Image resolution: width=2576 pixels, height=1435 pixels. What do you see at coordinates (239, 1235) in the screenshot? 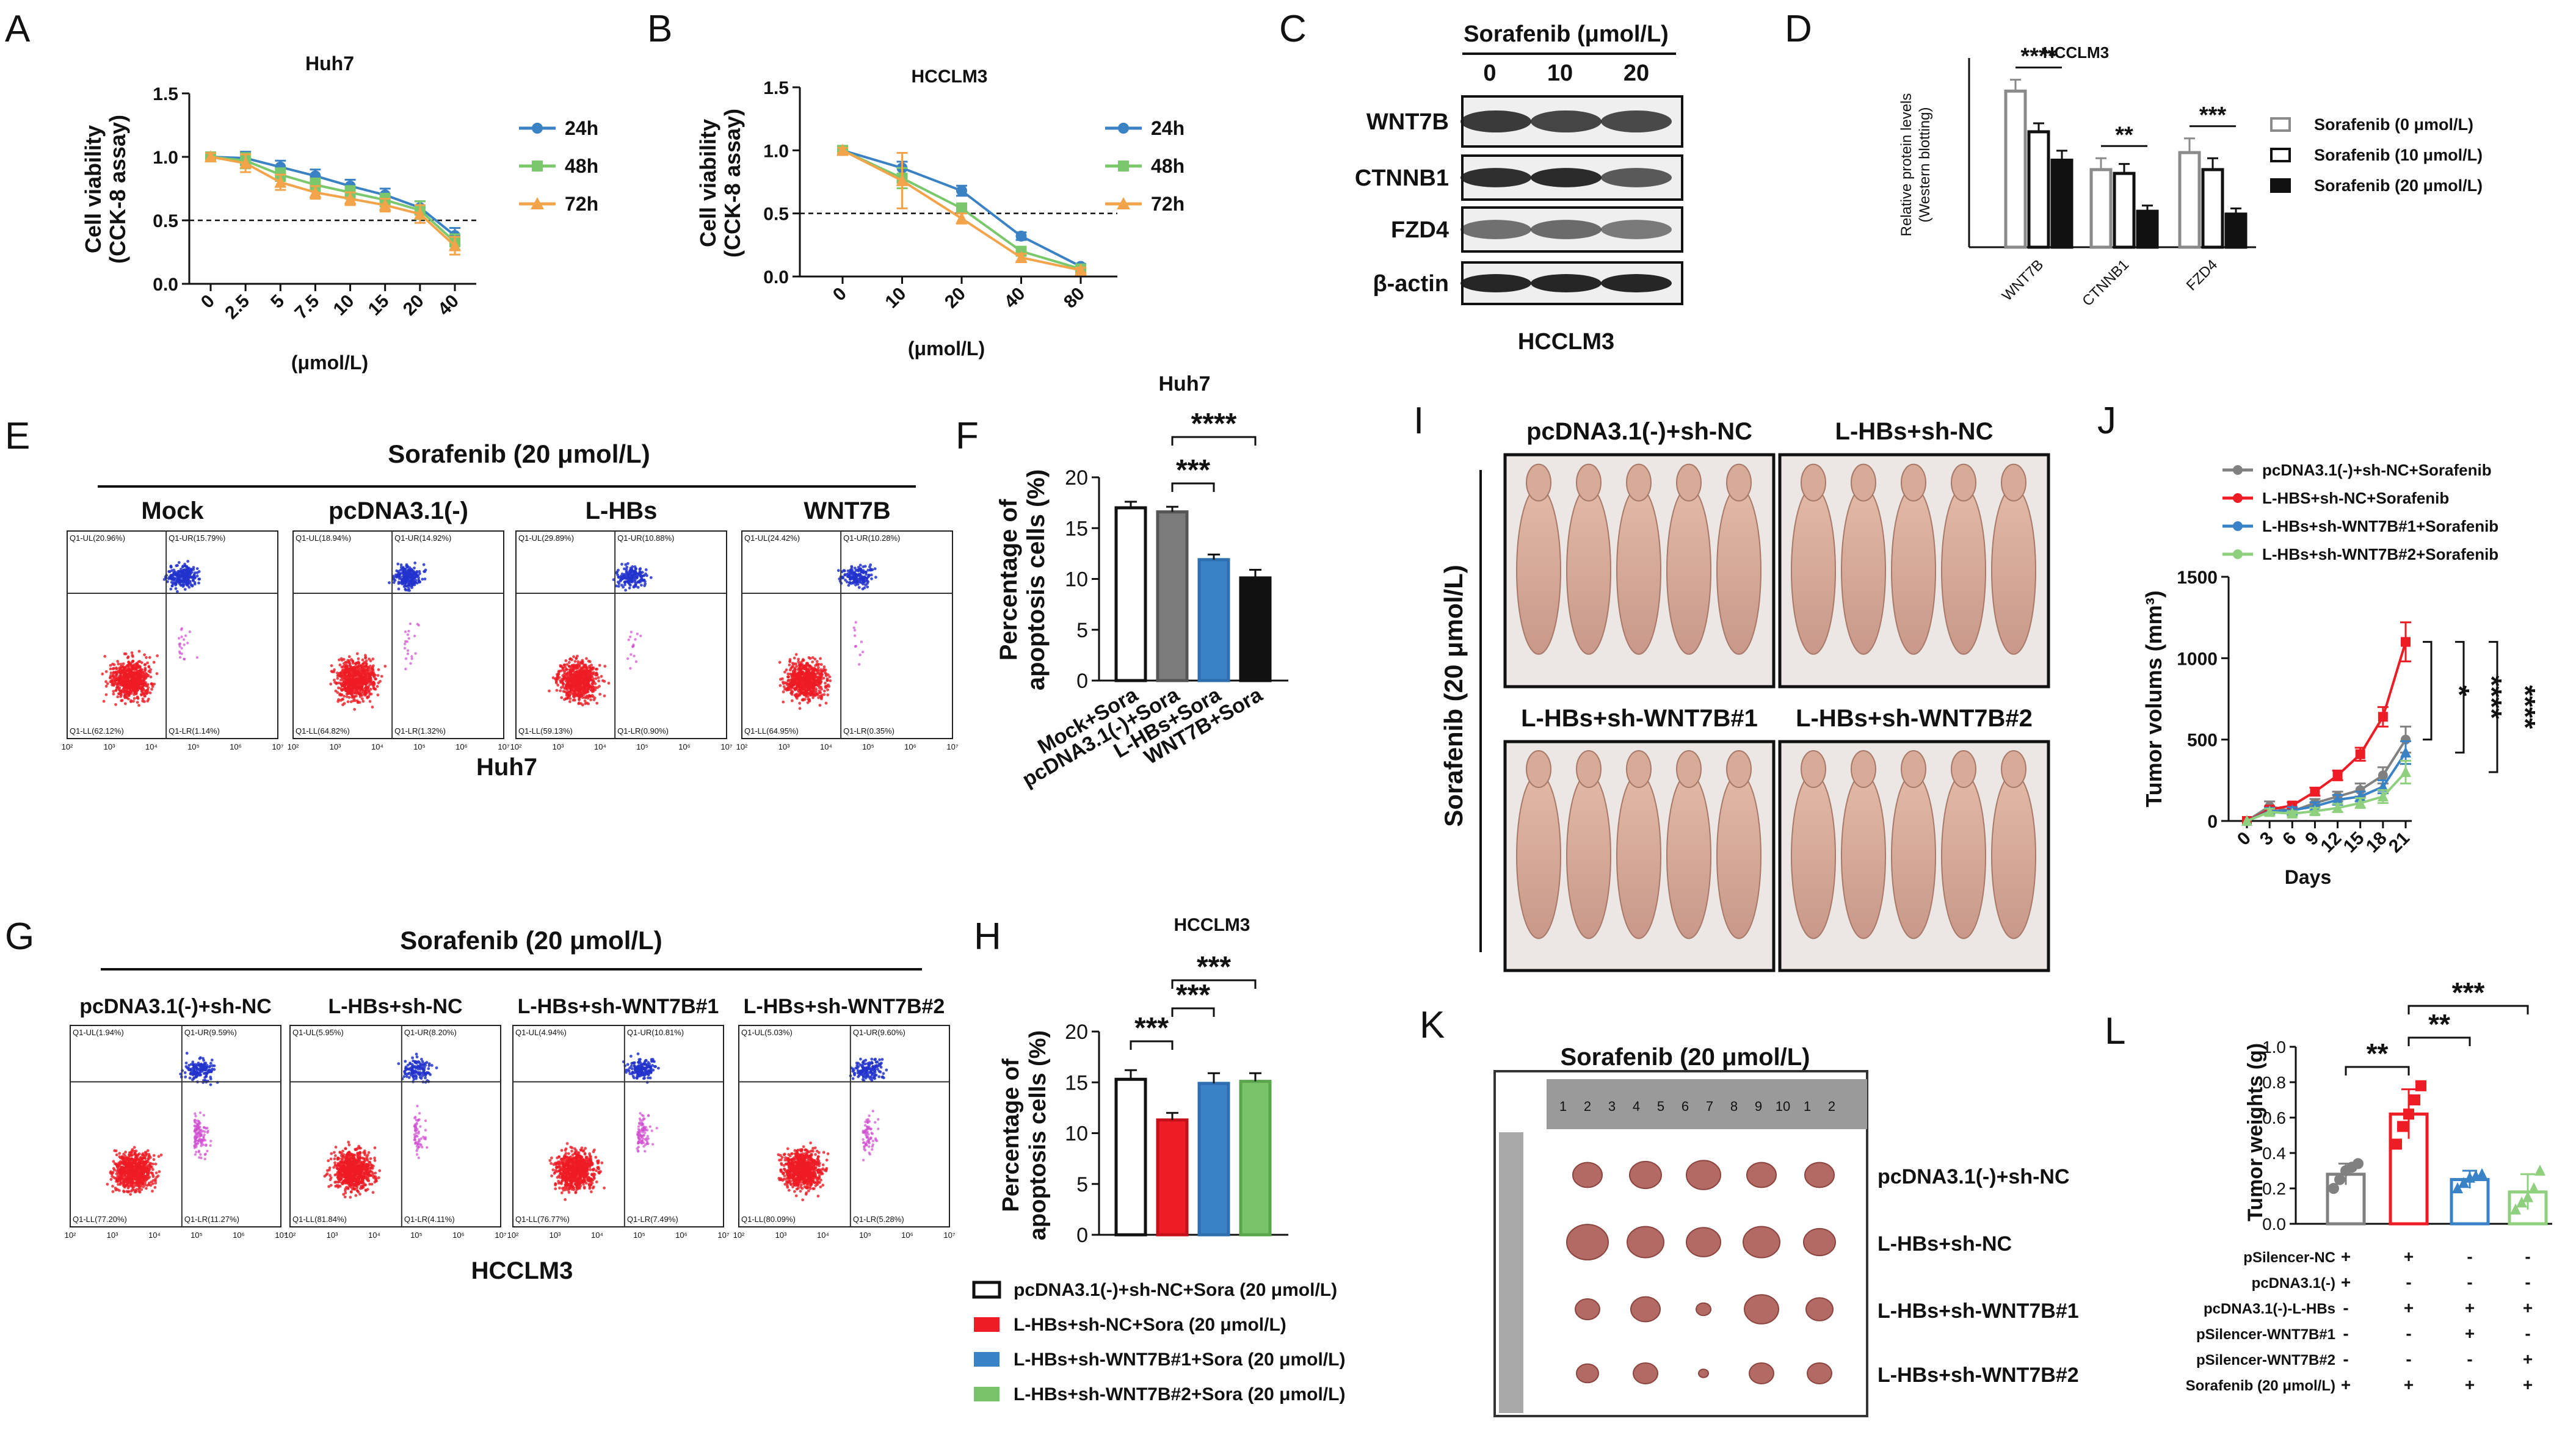
I see `axis-tick-label: 10⁶` at bounding box center [239, 1235].